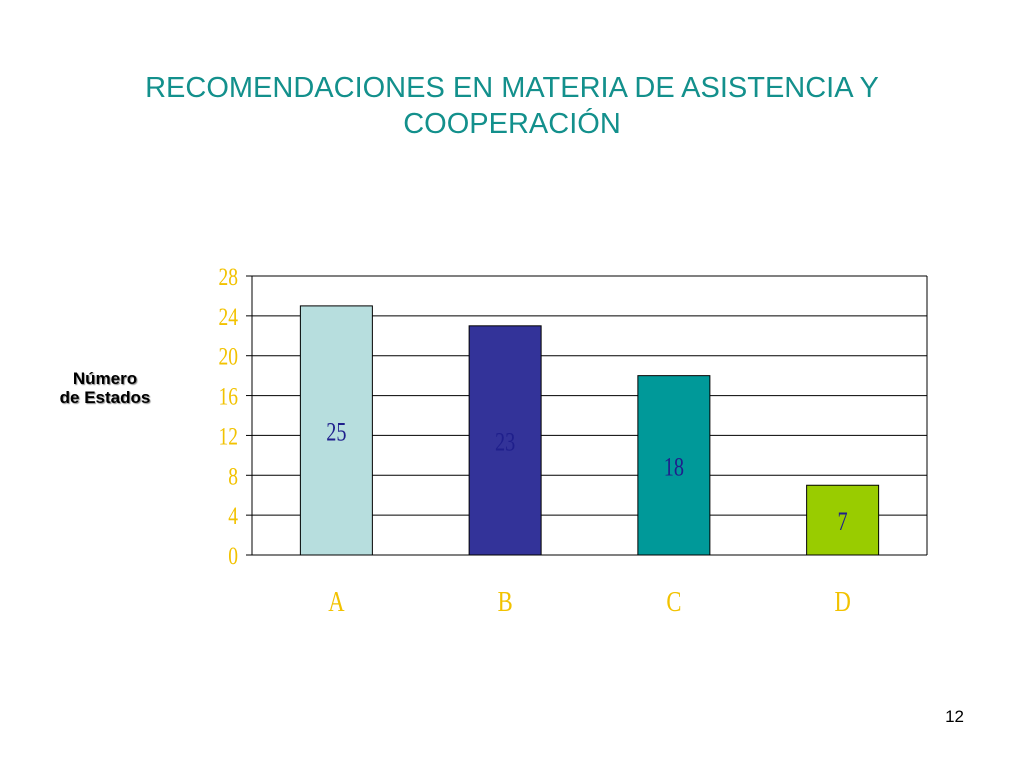 This screenshot has height=768, width=1024. What do you see at coordinates (228, 396) in the screenshot?
I see `y-tick-label: 16` at bounding box center [228, 396].